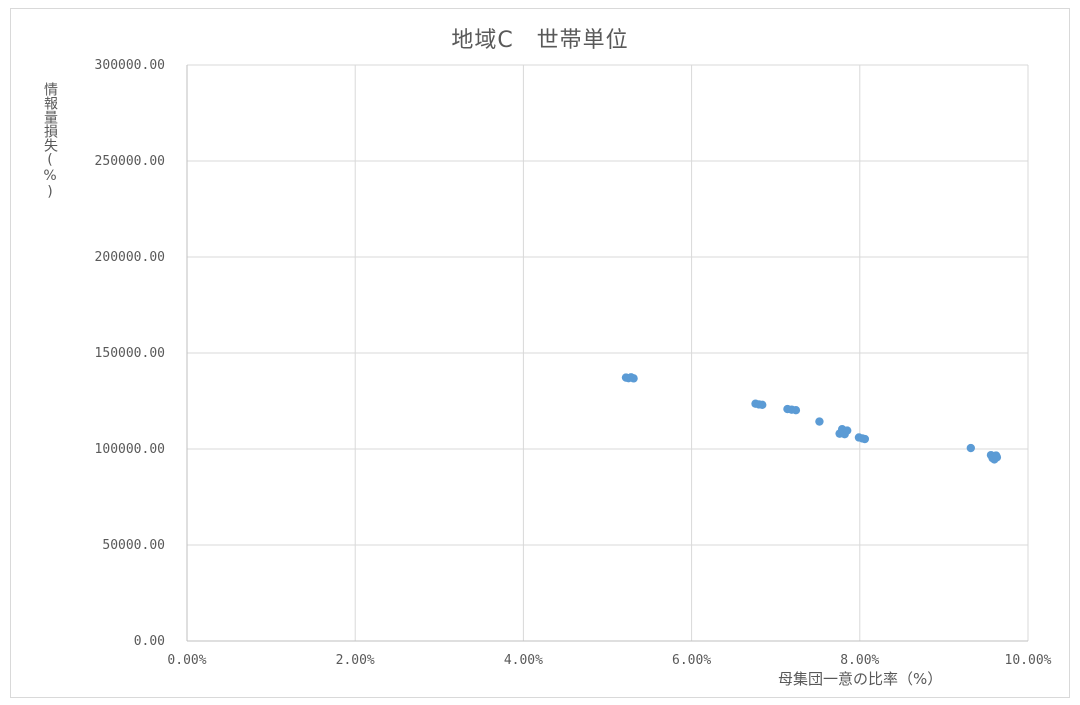 Image resolution: width=1080 pixels, height=705 pixels. What do you see at coordinates (1028, 660) in the screenshot?
I see `x-tick-label: 10.00%` at bounding box center [1028, 660].